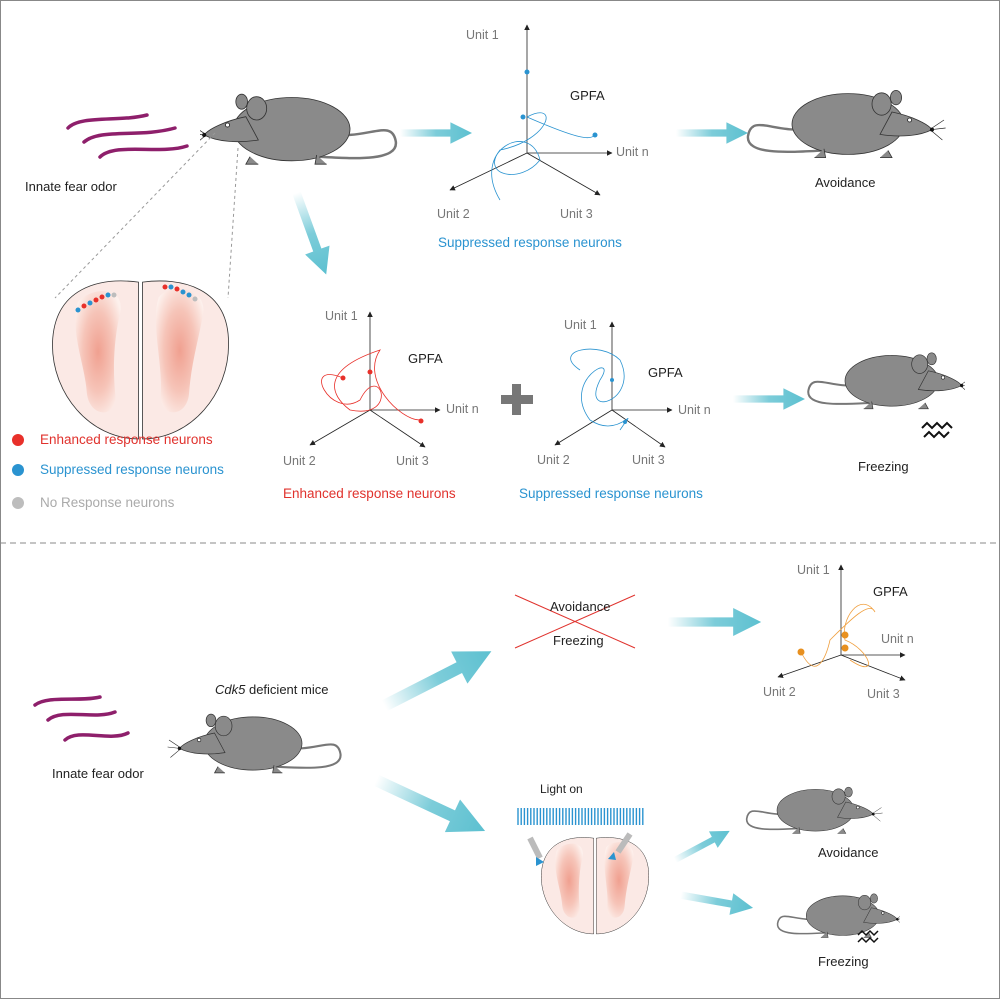  Describe the element at coordinates (18, 440) in the screenshot. I see `legend-dot-enhanced` at that location.